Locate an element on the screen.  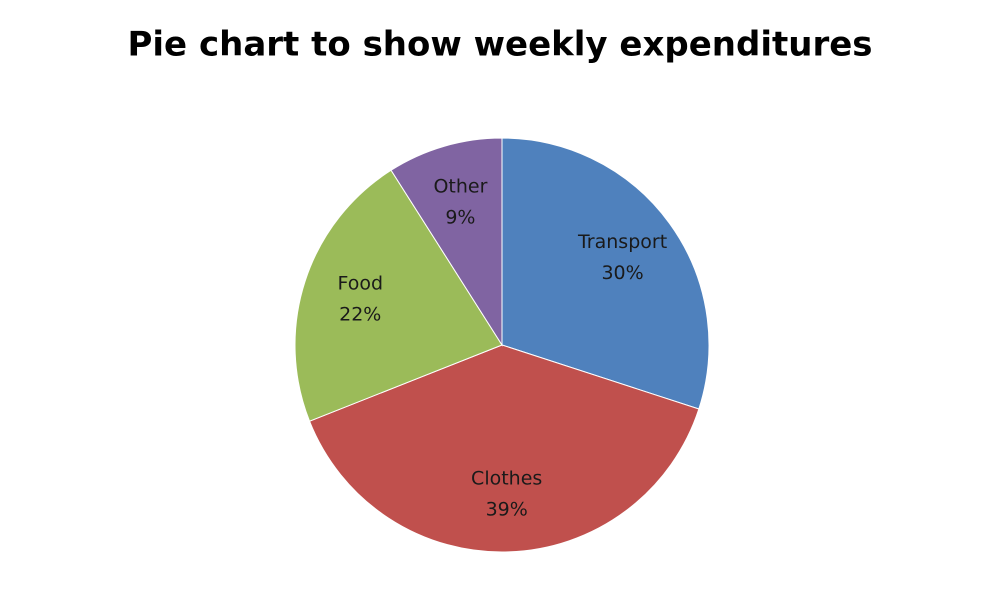
slice-value: 39% is located at coordinates (507, 509).